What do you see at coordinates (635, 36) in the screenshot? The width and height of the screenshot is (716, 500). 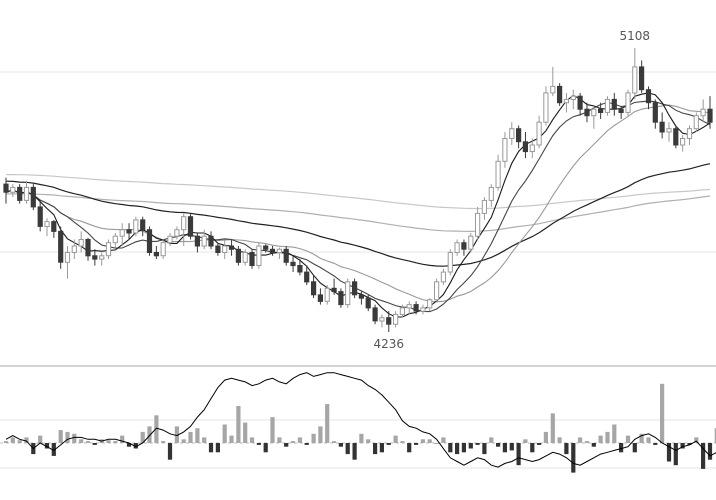 I see `high-price-label: 5108` at bounding box center [635, 36].